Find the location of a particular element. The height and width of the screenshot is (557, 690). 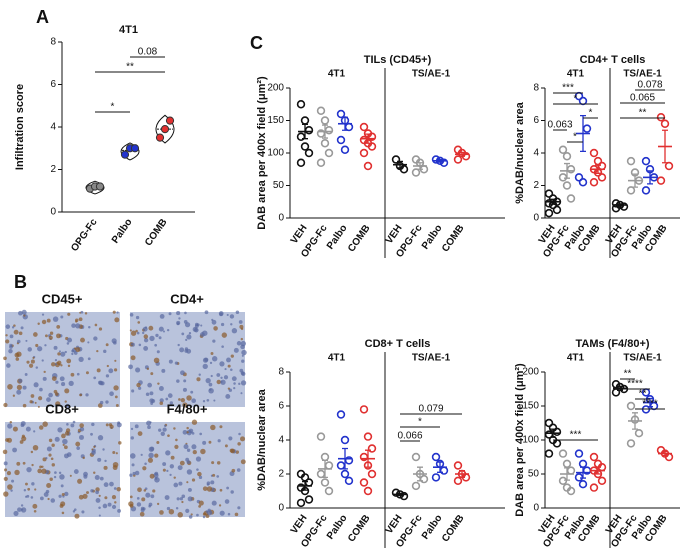

significance-label: ** is located at coordinates (643, 394).